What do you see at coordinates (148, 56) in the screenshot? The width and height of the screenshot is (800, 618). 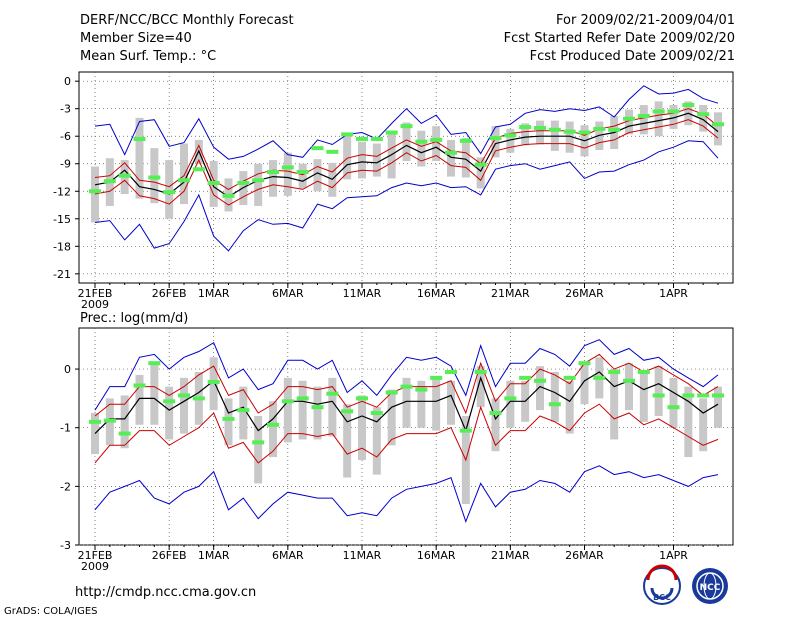 I see `variable-label: Mean Surf. Temp.: °C` at bounding box center [148, 56].